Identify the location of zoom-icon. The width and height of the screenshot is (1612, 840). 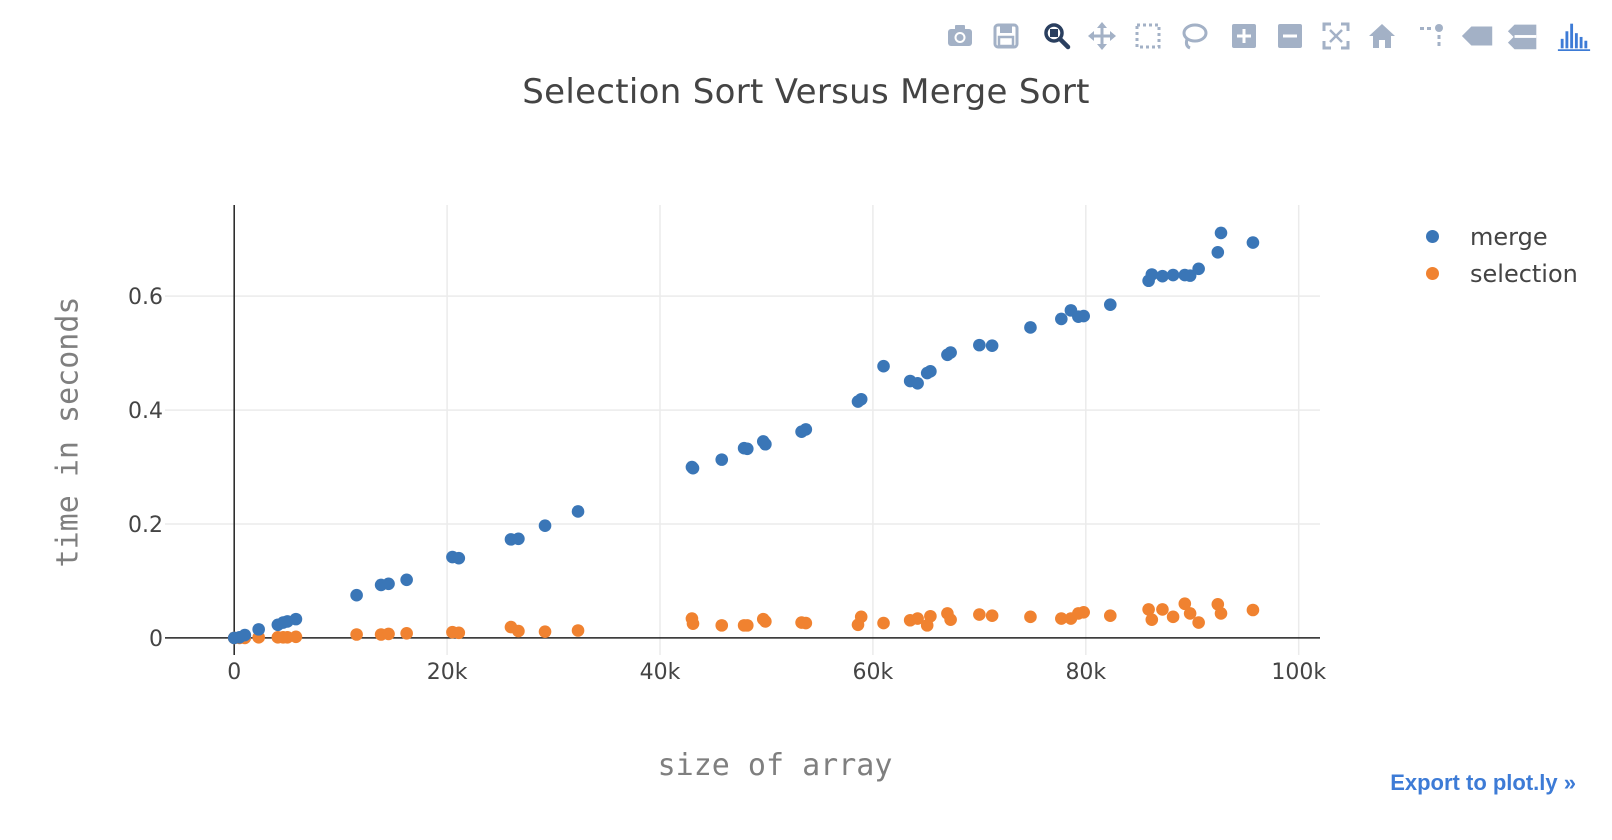
(1057, 36).